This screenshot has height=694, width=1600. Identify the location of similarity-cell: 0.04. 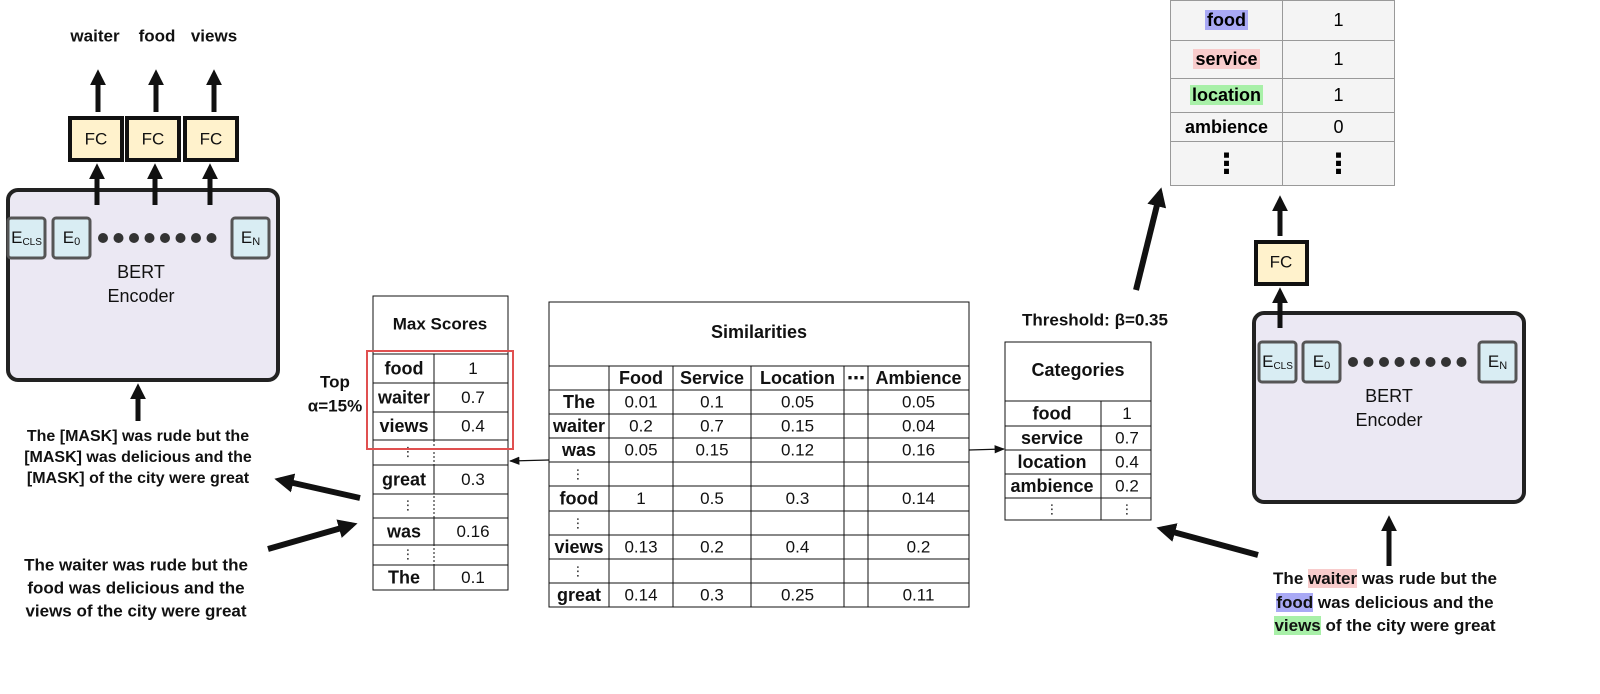
(918, 425).